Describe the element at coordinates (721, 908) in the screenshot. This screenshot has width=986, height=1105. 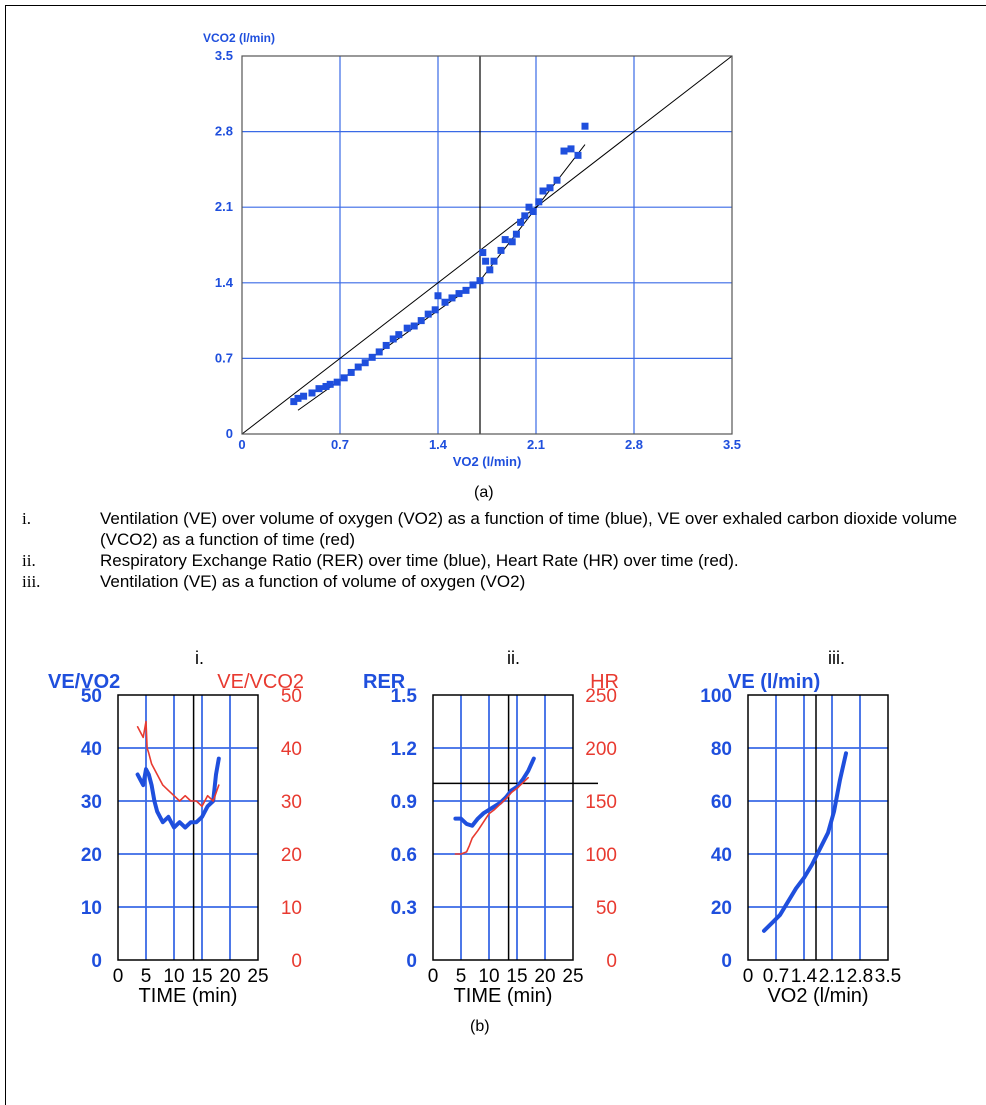
I see `y-tick-label: 20` at that location.